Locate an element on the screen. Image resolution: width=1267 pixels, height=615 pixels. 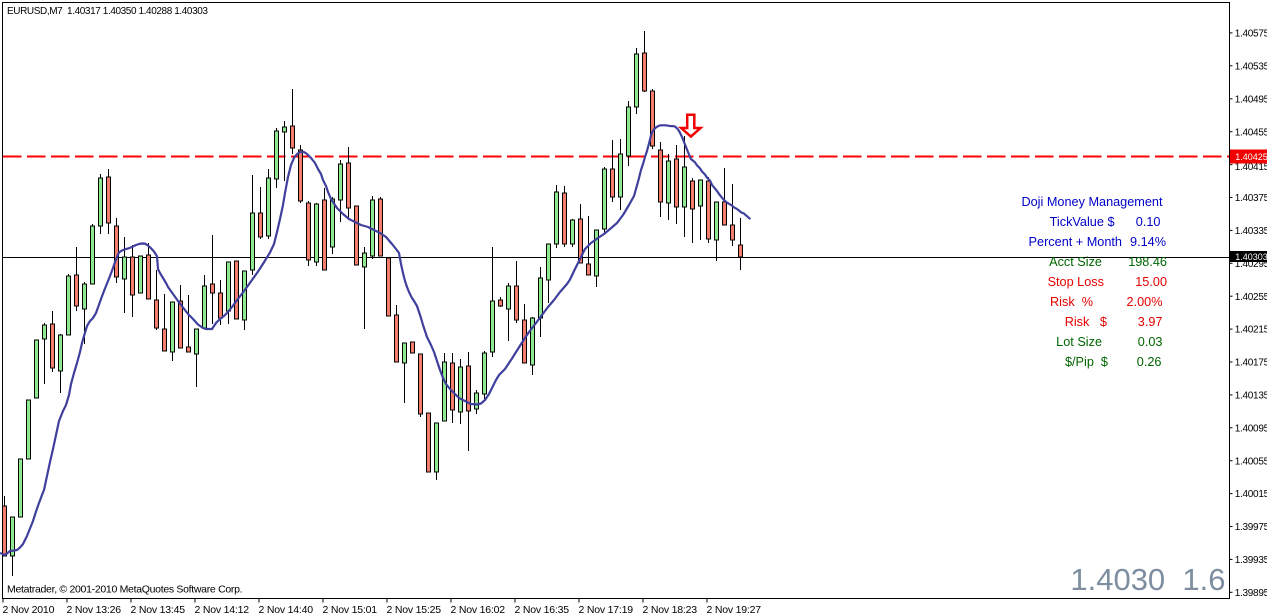
svg-text: 1.4030 1.6 is located at coordinates (1147, 579).